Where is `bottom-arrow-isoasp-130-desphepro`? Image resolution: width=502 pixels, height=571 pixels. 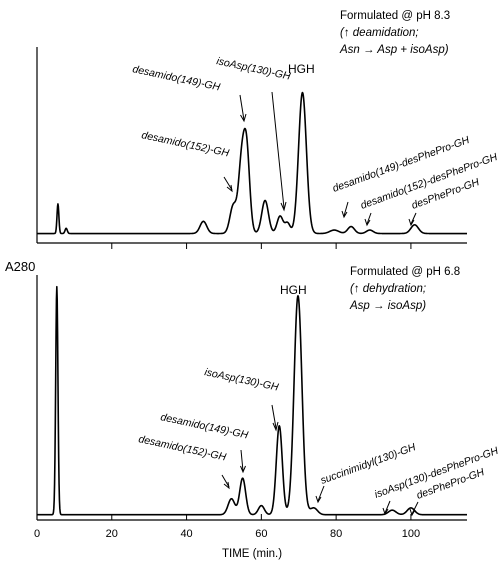 bottom-arrow-isoasp-130-desphepro is located at coordinates (387, 507).